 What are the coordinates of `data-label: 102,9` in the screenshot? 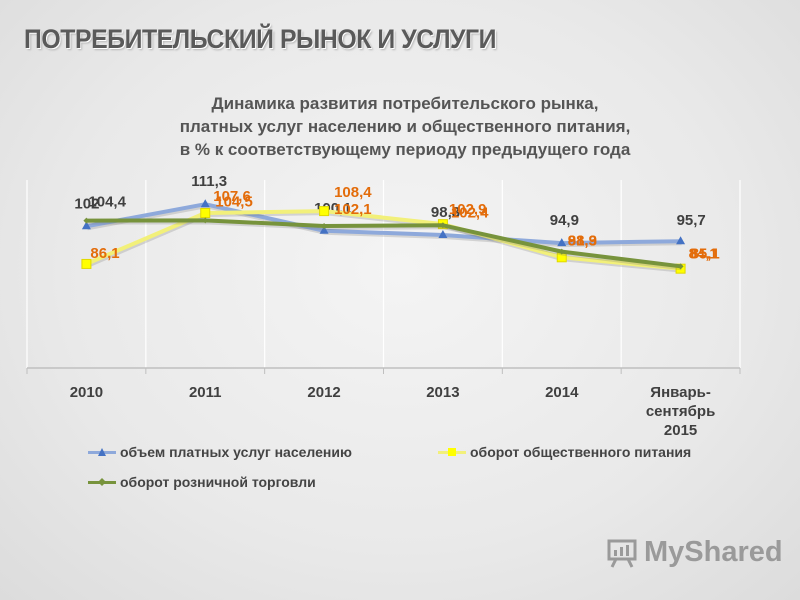 It's located at (468, 209).